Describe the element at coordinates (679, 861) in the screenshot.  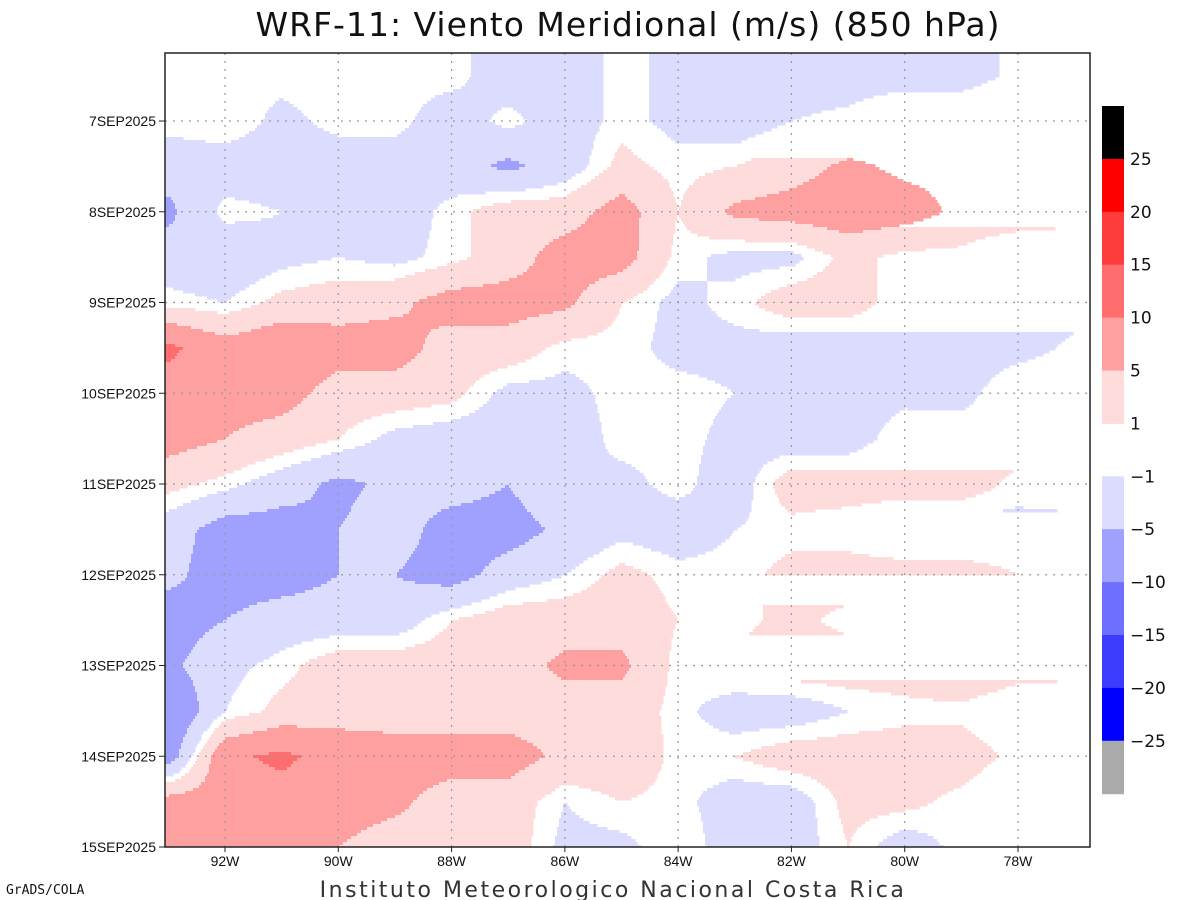
I see `x-tick-label: 84W` at that location.